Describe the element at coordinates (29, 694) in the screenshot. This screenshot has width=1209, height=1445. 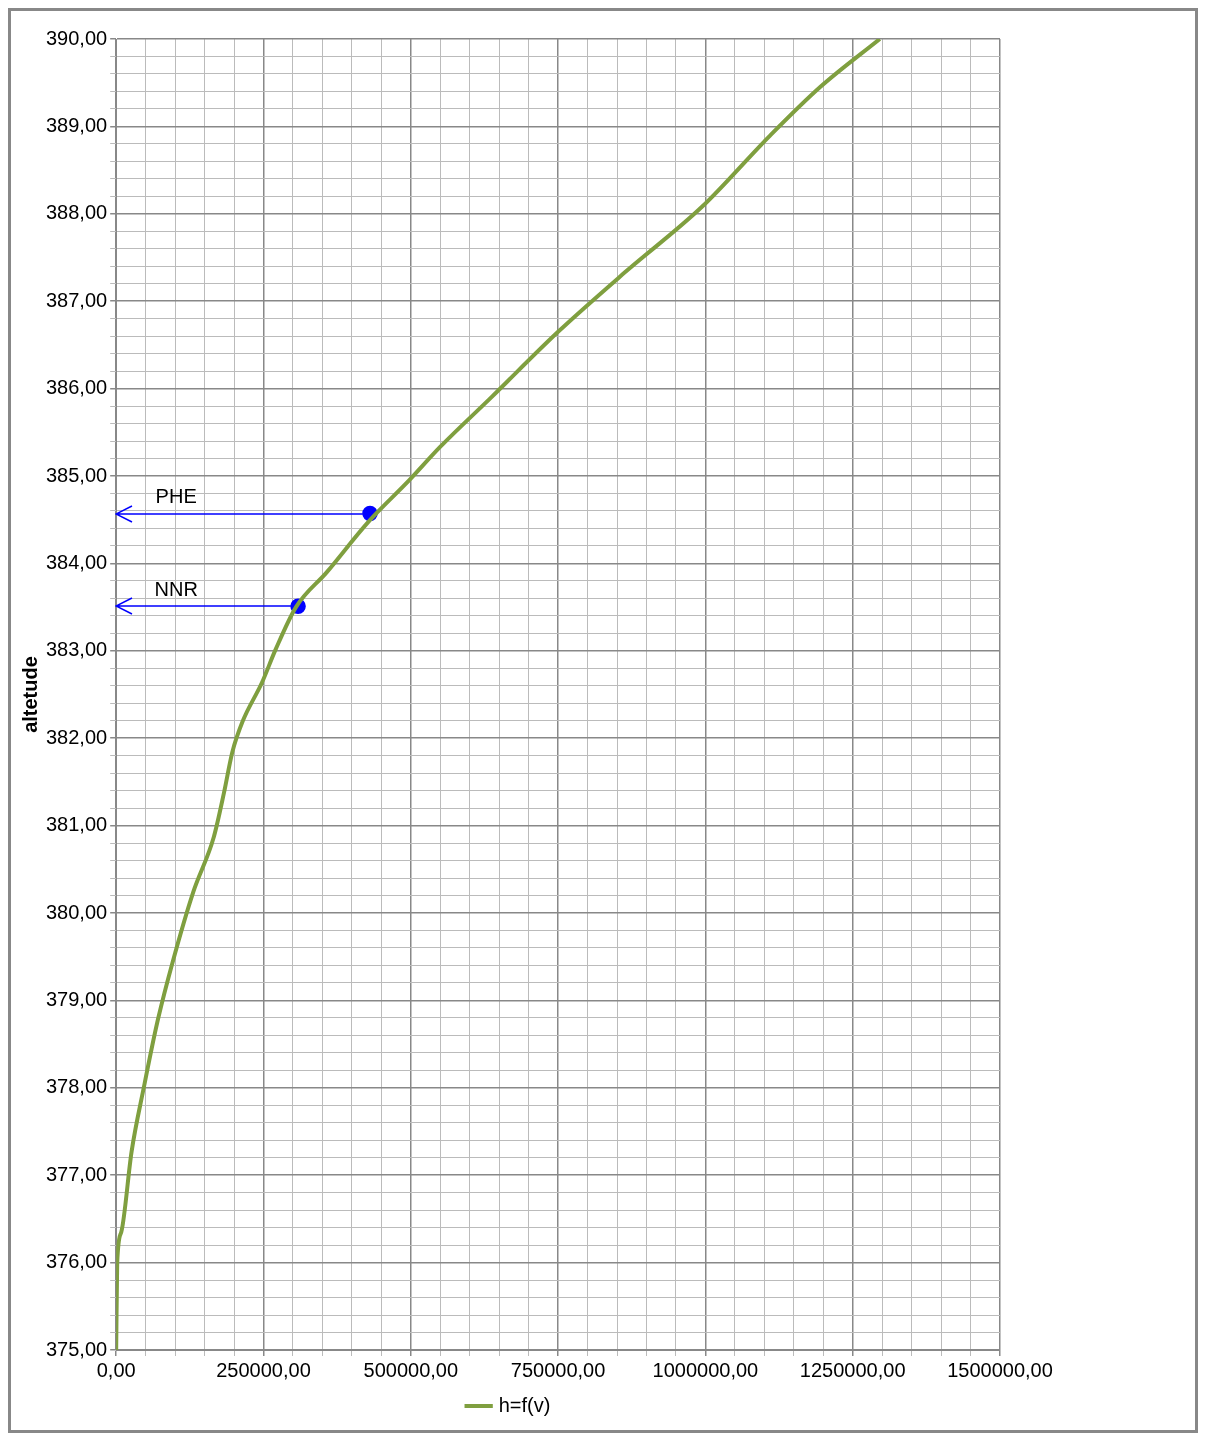
I see `y-axis-title: altetude` at that location.